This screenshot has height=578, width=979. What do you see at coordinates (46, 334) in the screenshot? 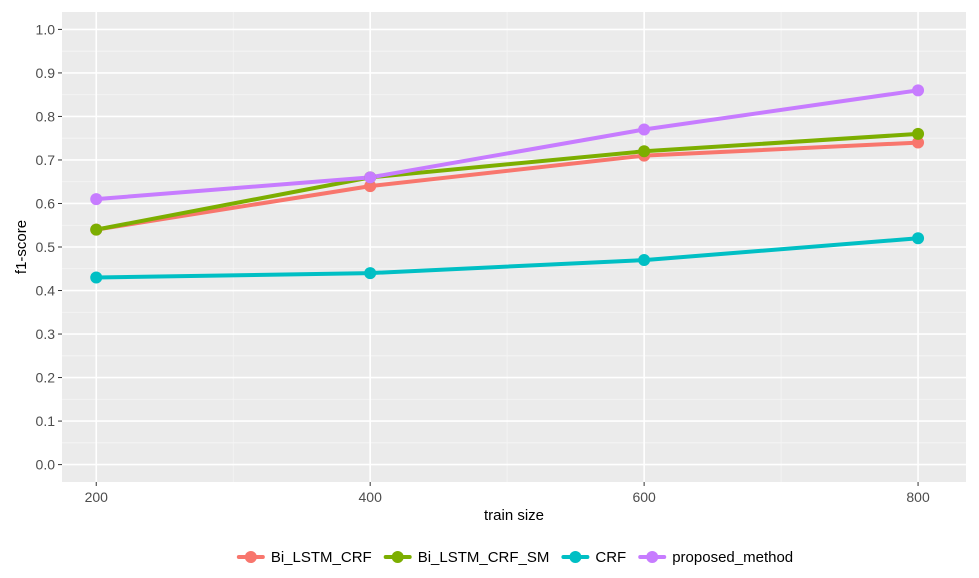
I see `y-tick-label: 0.3` at bounding box center [46, 334].